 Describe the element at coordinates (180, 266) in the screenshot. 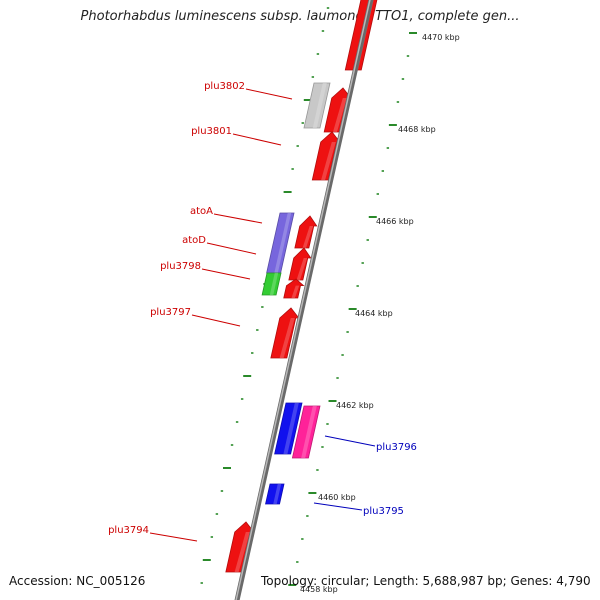

I see `gene-label-plu3798: plu3798` at that location.